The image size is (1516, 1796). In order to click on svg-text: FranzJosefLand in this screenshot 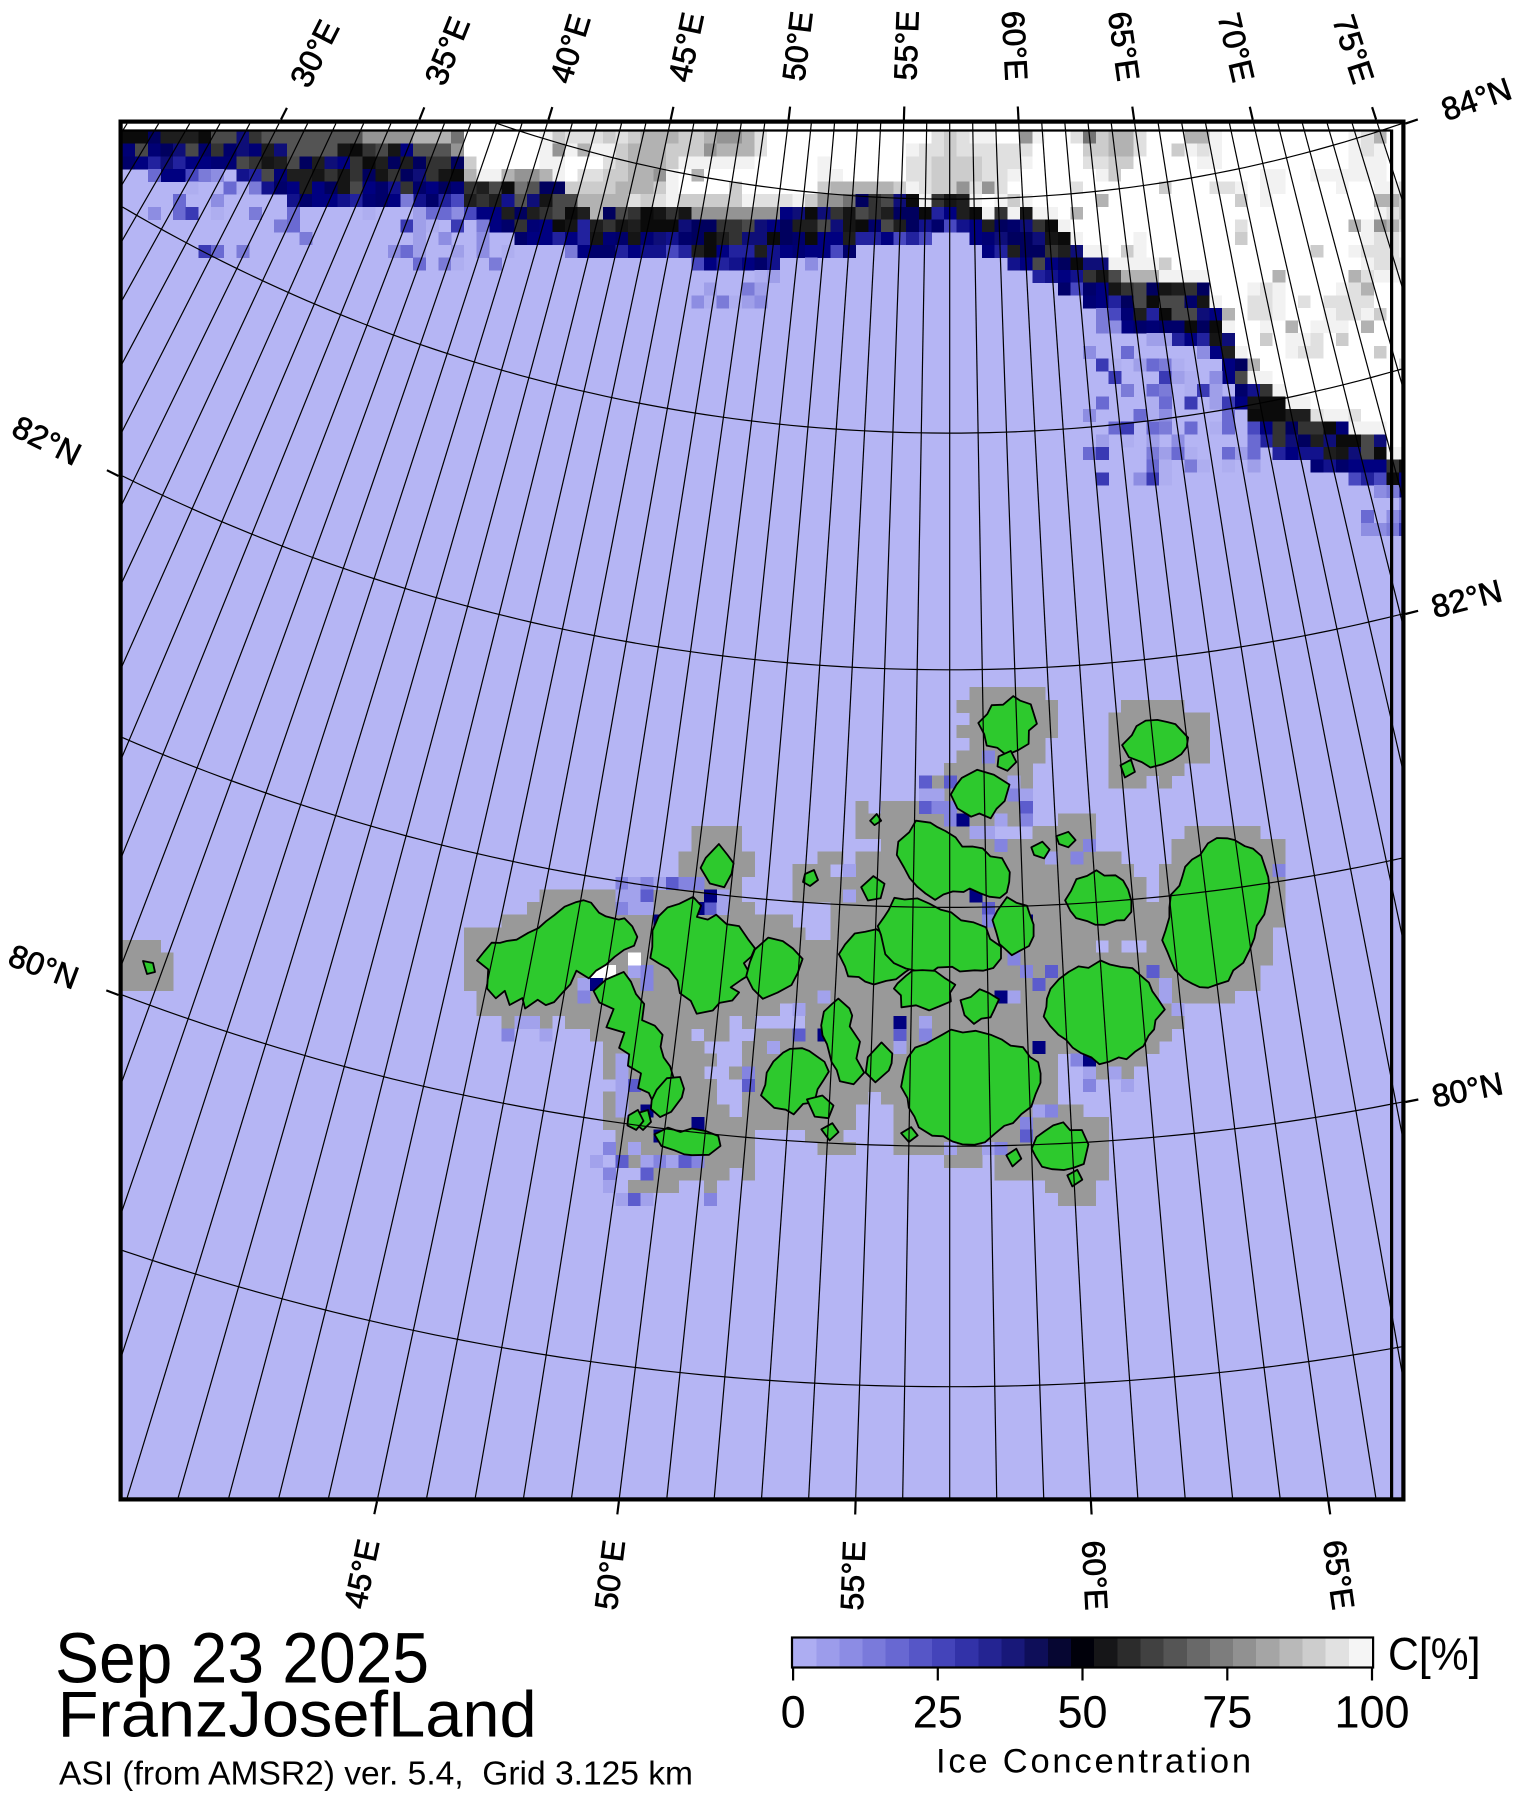, I will do `click(297, 1714)`.